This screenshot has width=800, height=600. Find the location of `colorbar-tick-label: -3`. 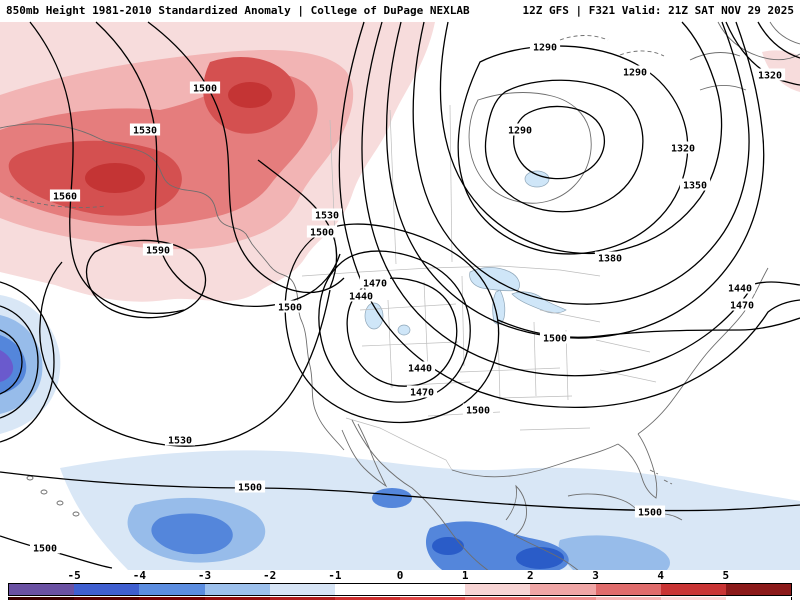

colorbar-tick-label: -3 is located at coordinates (204, 575).